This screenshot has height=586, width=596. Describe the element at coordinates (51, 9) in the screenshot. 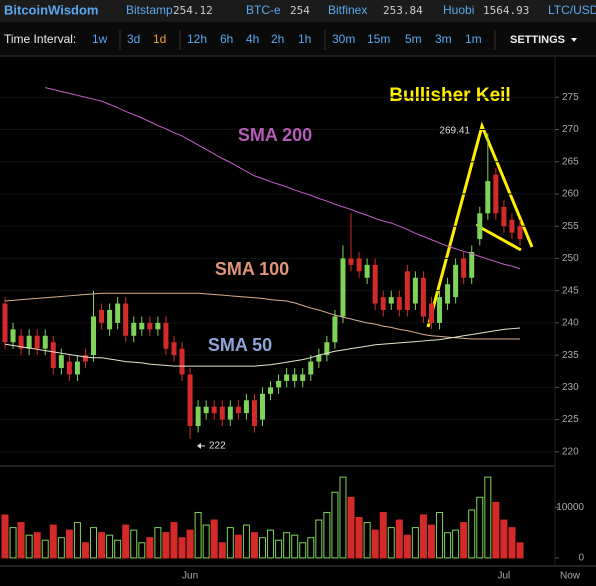

I see `brand: BitcoinWisdom` at that location.